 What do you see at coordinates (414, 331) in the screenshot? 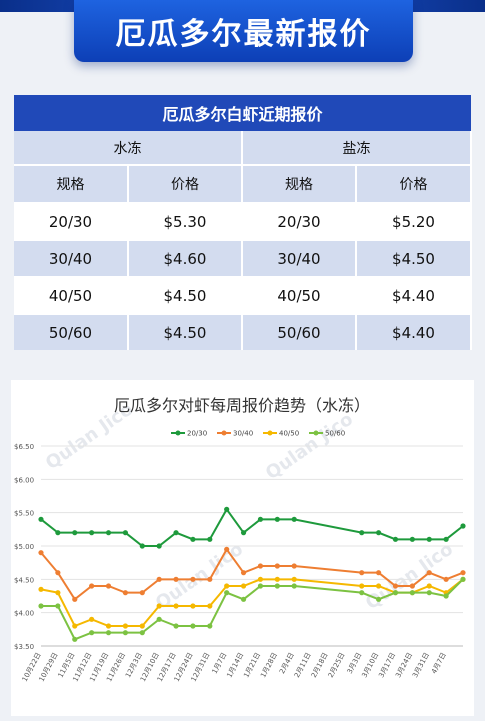
I see `table-cell: $4.40` at bounding box center [414, 331].